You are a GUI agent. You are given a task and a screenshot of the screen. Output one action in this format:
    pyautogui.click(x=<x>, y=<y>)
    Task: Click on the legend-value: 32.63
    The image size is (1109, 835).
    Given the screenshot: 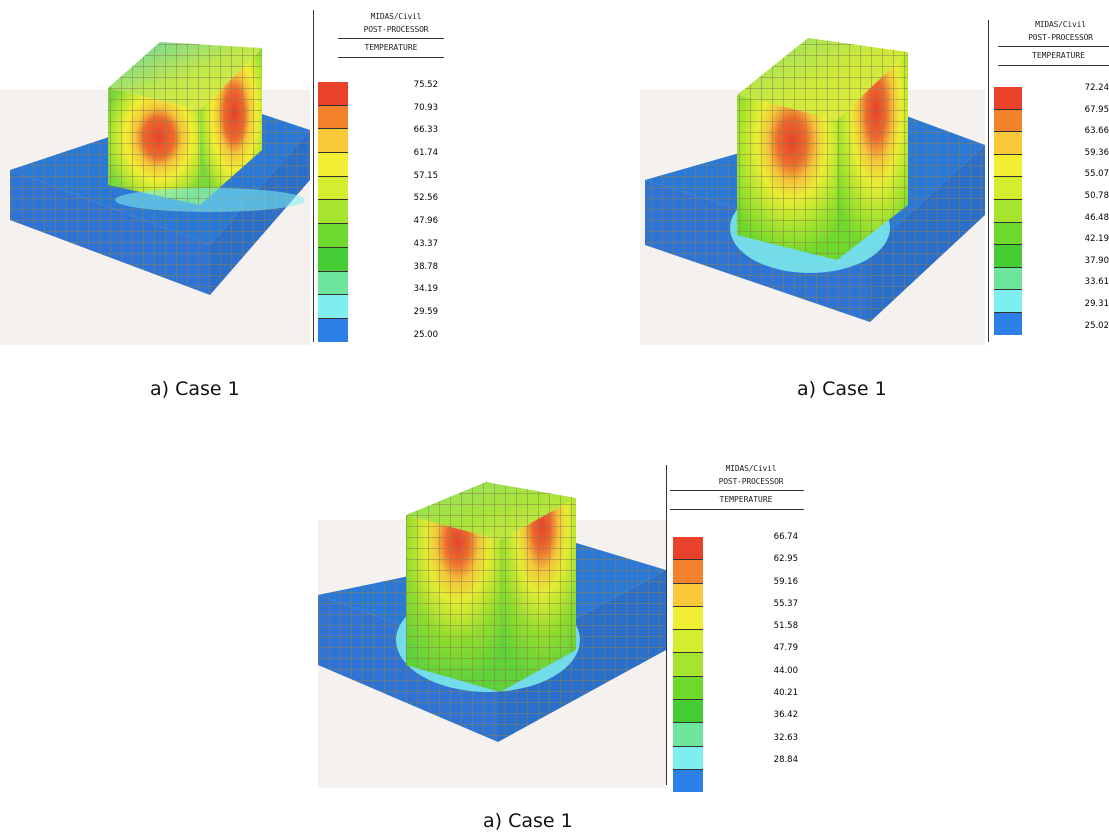 What is the action you would take?
    pyautogui.click(x=785, y=737)
    